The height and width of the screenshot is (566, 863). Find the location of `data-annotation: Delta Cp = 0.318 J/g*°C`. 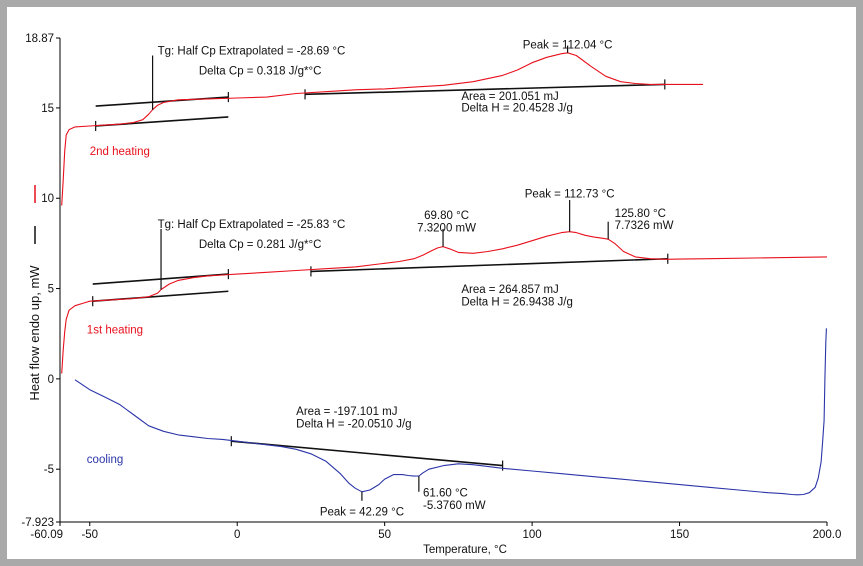

data-annotation: Delta Cp = 0.318 J/g*°C is located at coordinates (260, 71).